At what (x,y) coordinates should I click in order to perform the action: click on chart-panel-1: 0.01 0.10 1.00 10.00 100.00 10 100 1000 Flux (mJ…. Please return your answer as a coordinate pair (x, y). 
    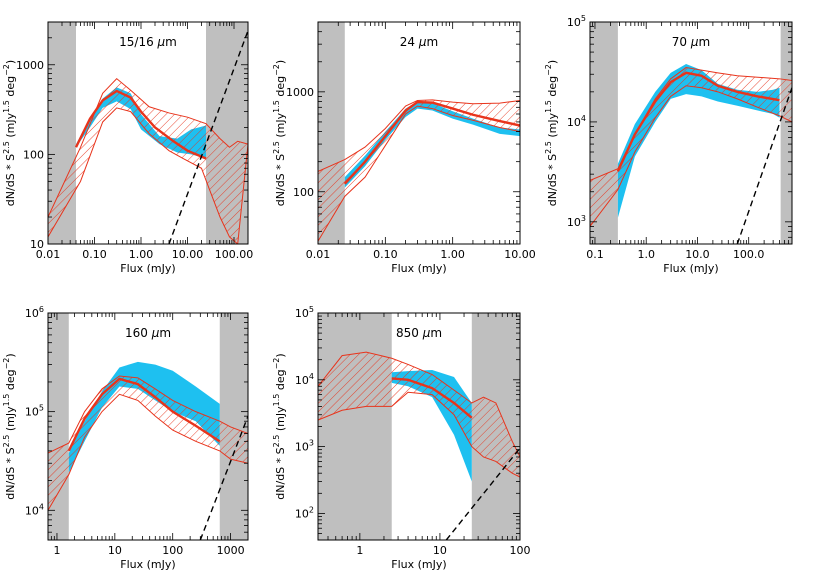
    Looking at the image, I should click on (128, 148).